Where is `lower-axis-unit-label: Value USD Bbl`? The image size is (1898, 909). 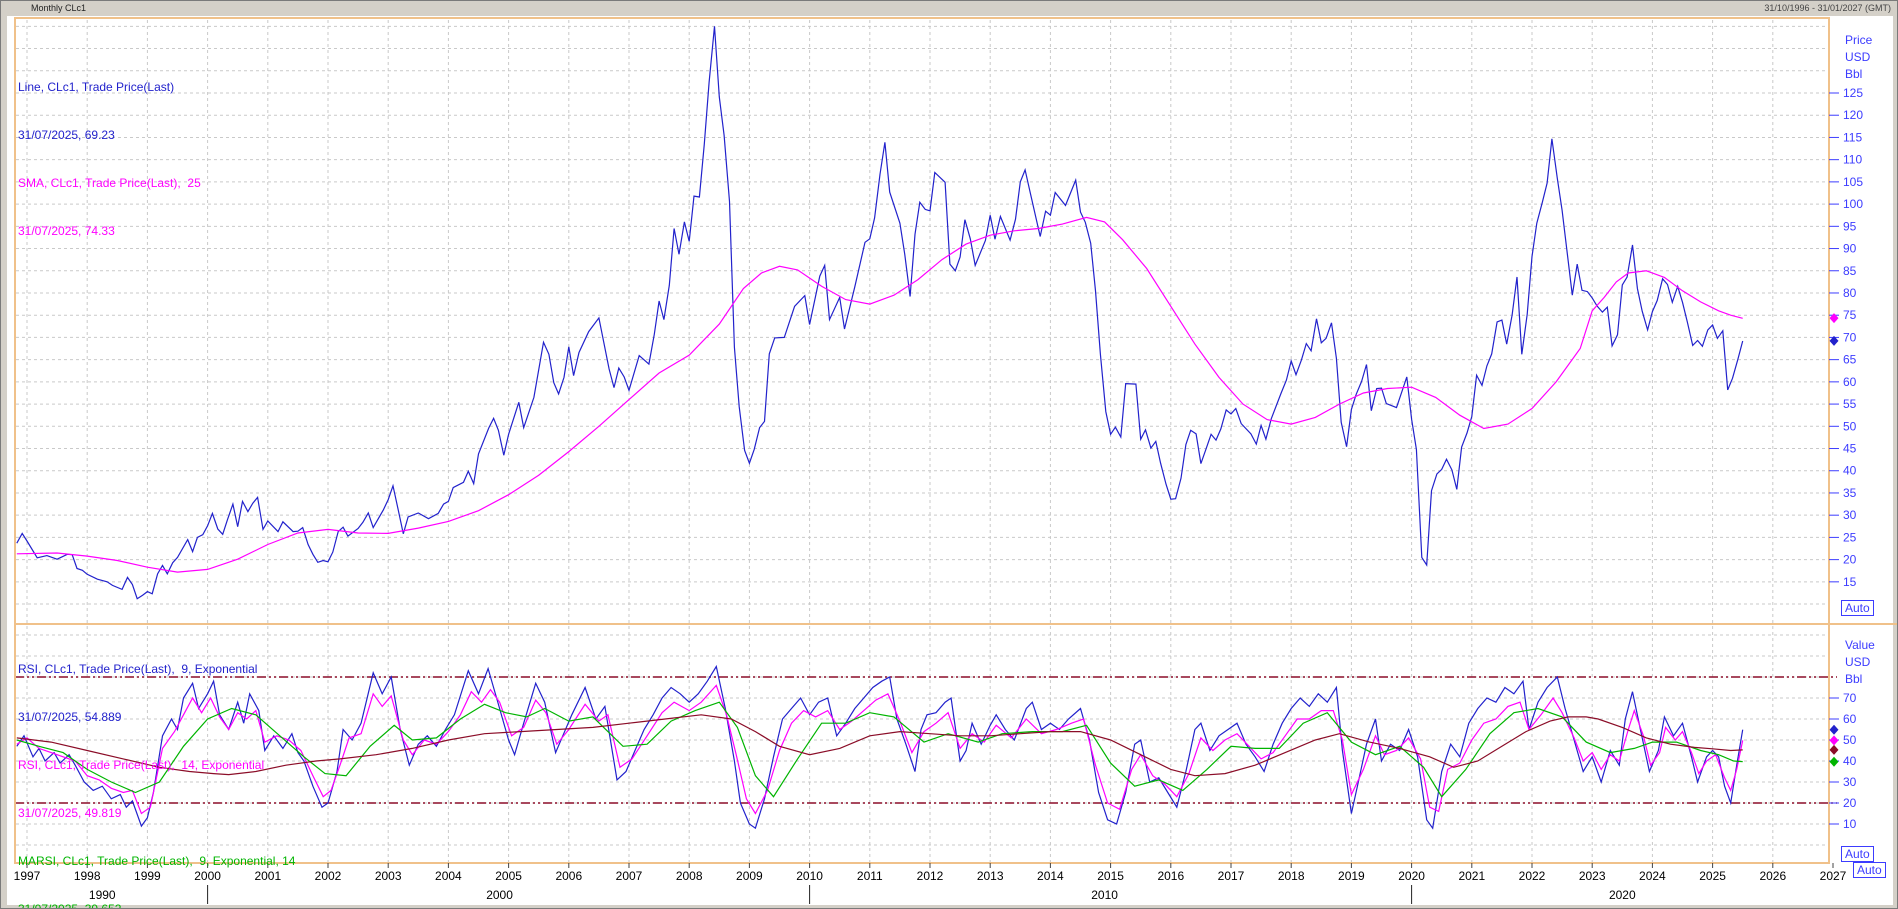
lower-axis-unit-label: Value USD Bbl is located at coordinates (1860, 662).